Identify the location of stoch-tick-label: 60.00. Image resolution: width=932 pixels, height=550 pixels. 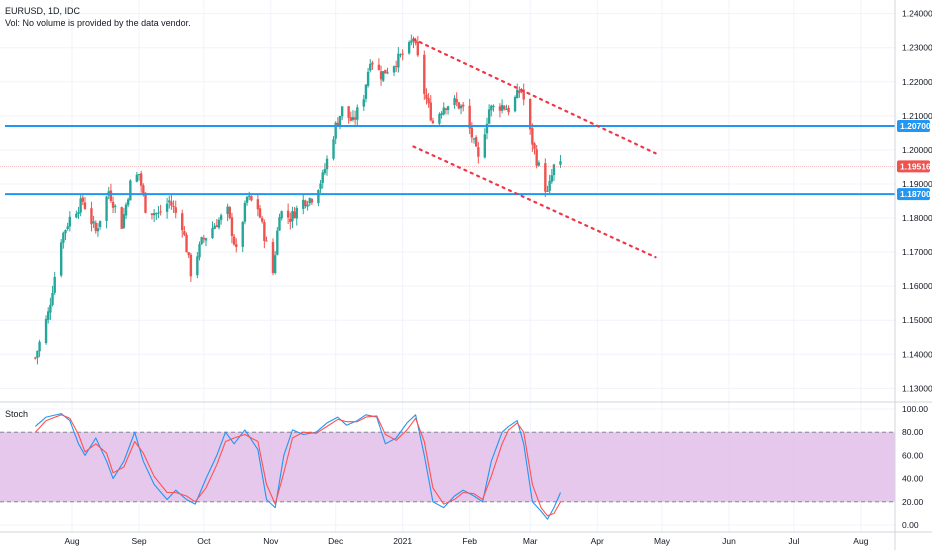
(913, 455).